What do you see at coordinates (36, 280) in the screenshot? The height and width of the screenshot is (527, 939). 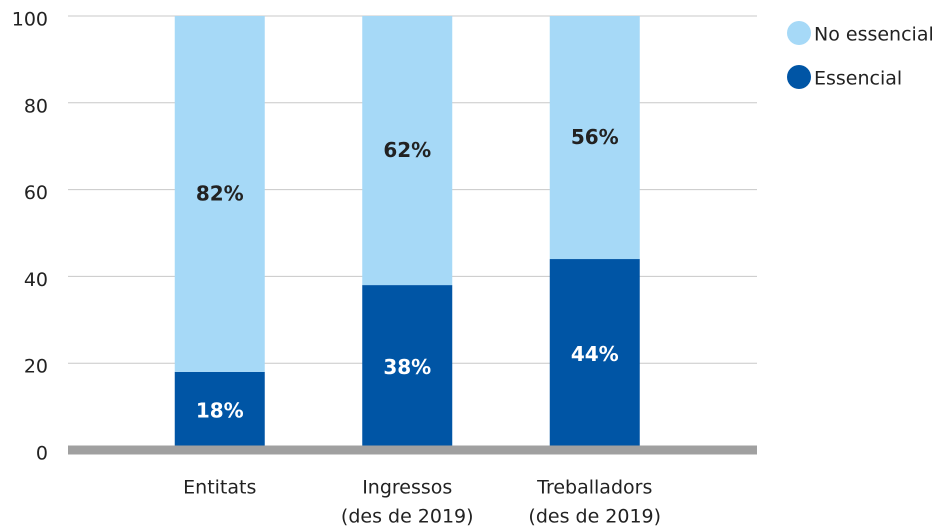 I see `y-tick-label: 40` at bounding box center [36, 280].